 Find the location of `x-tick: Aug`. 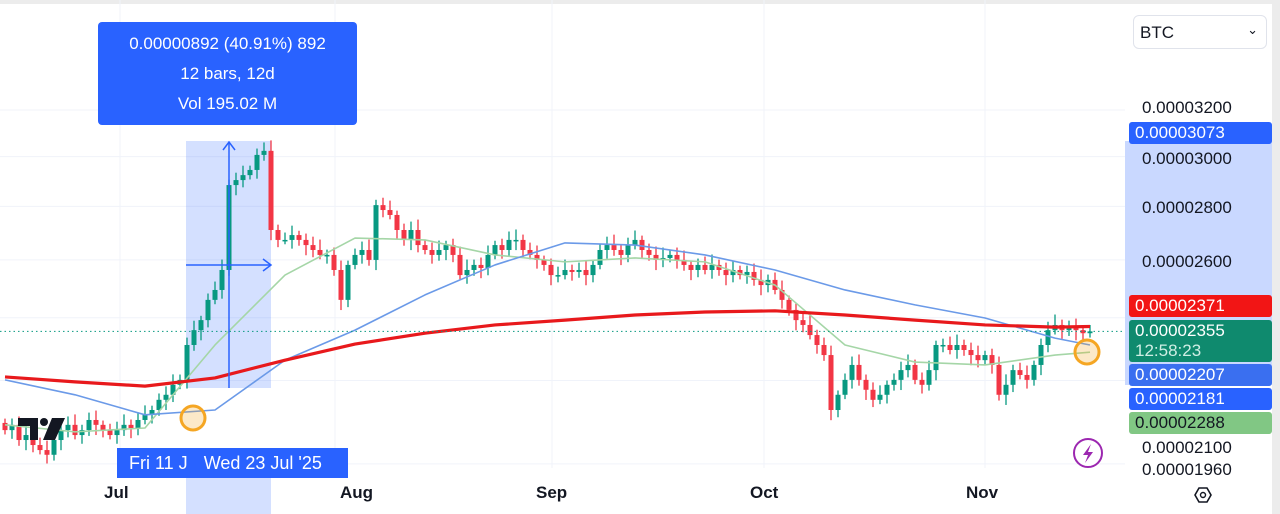

x-tick: Aug is located at coordinates (357, 492).